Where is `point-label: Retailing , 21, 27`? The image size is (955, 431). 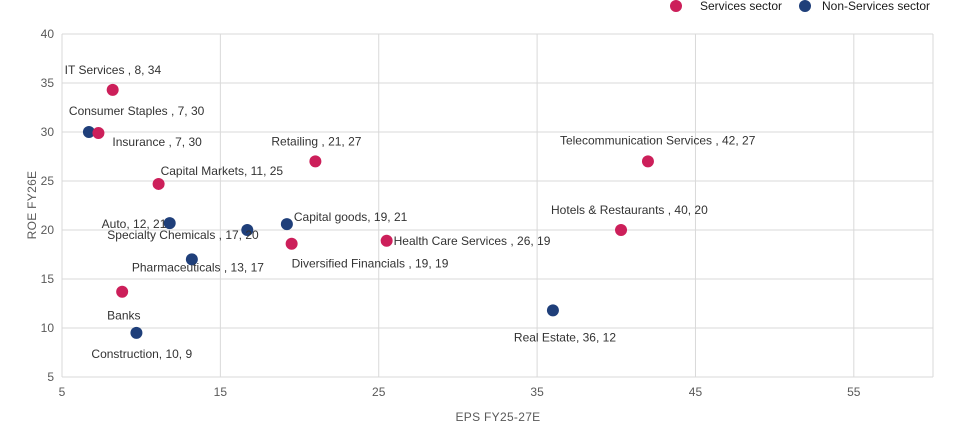
point-label: Retailing , 21, 27 is located at coordinates (316, 141).